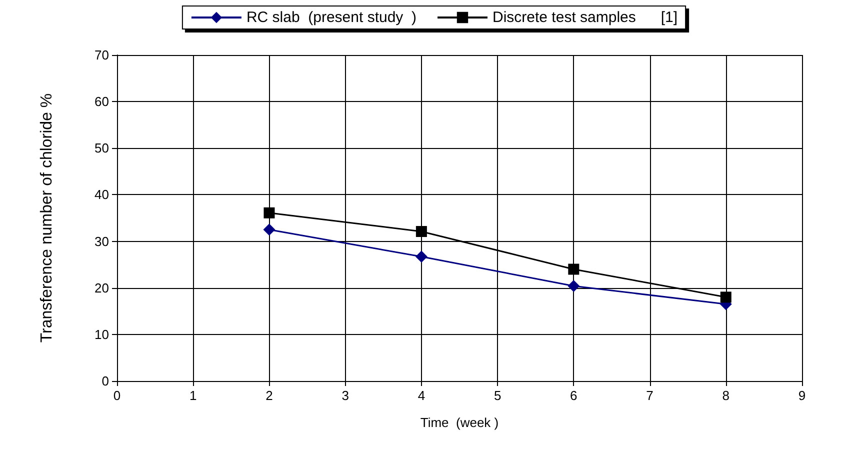  What do you see at coordinates (498, 395) in the screenshot?
I see `x-tick-label: 5` at bounding box center [498, 395].